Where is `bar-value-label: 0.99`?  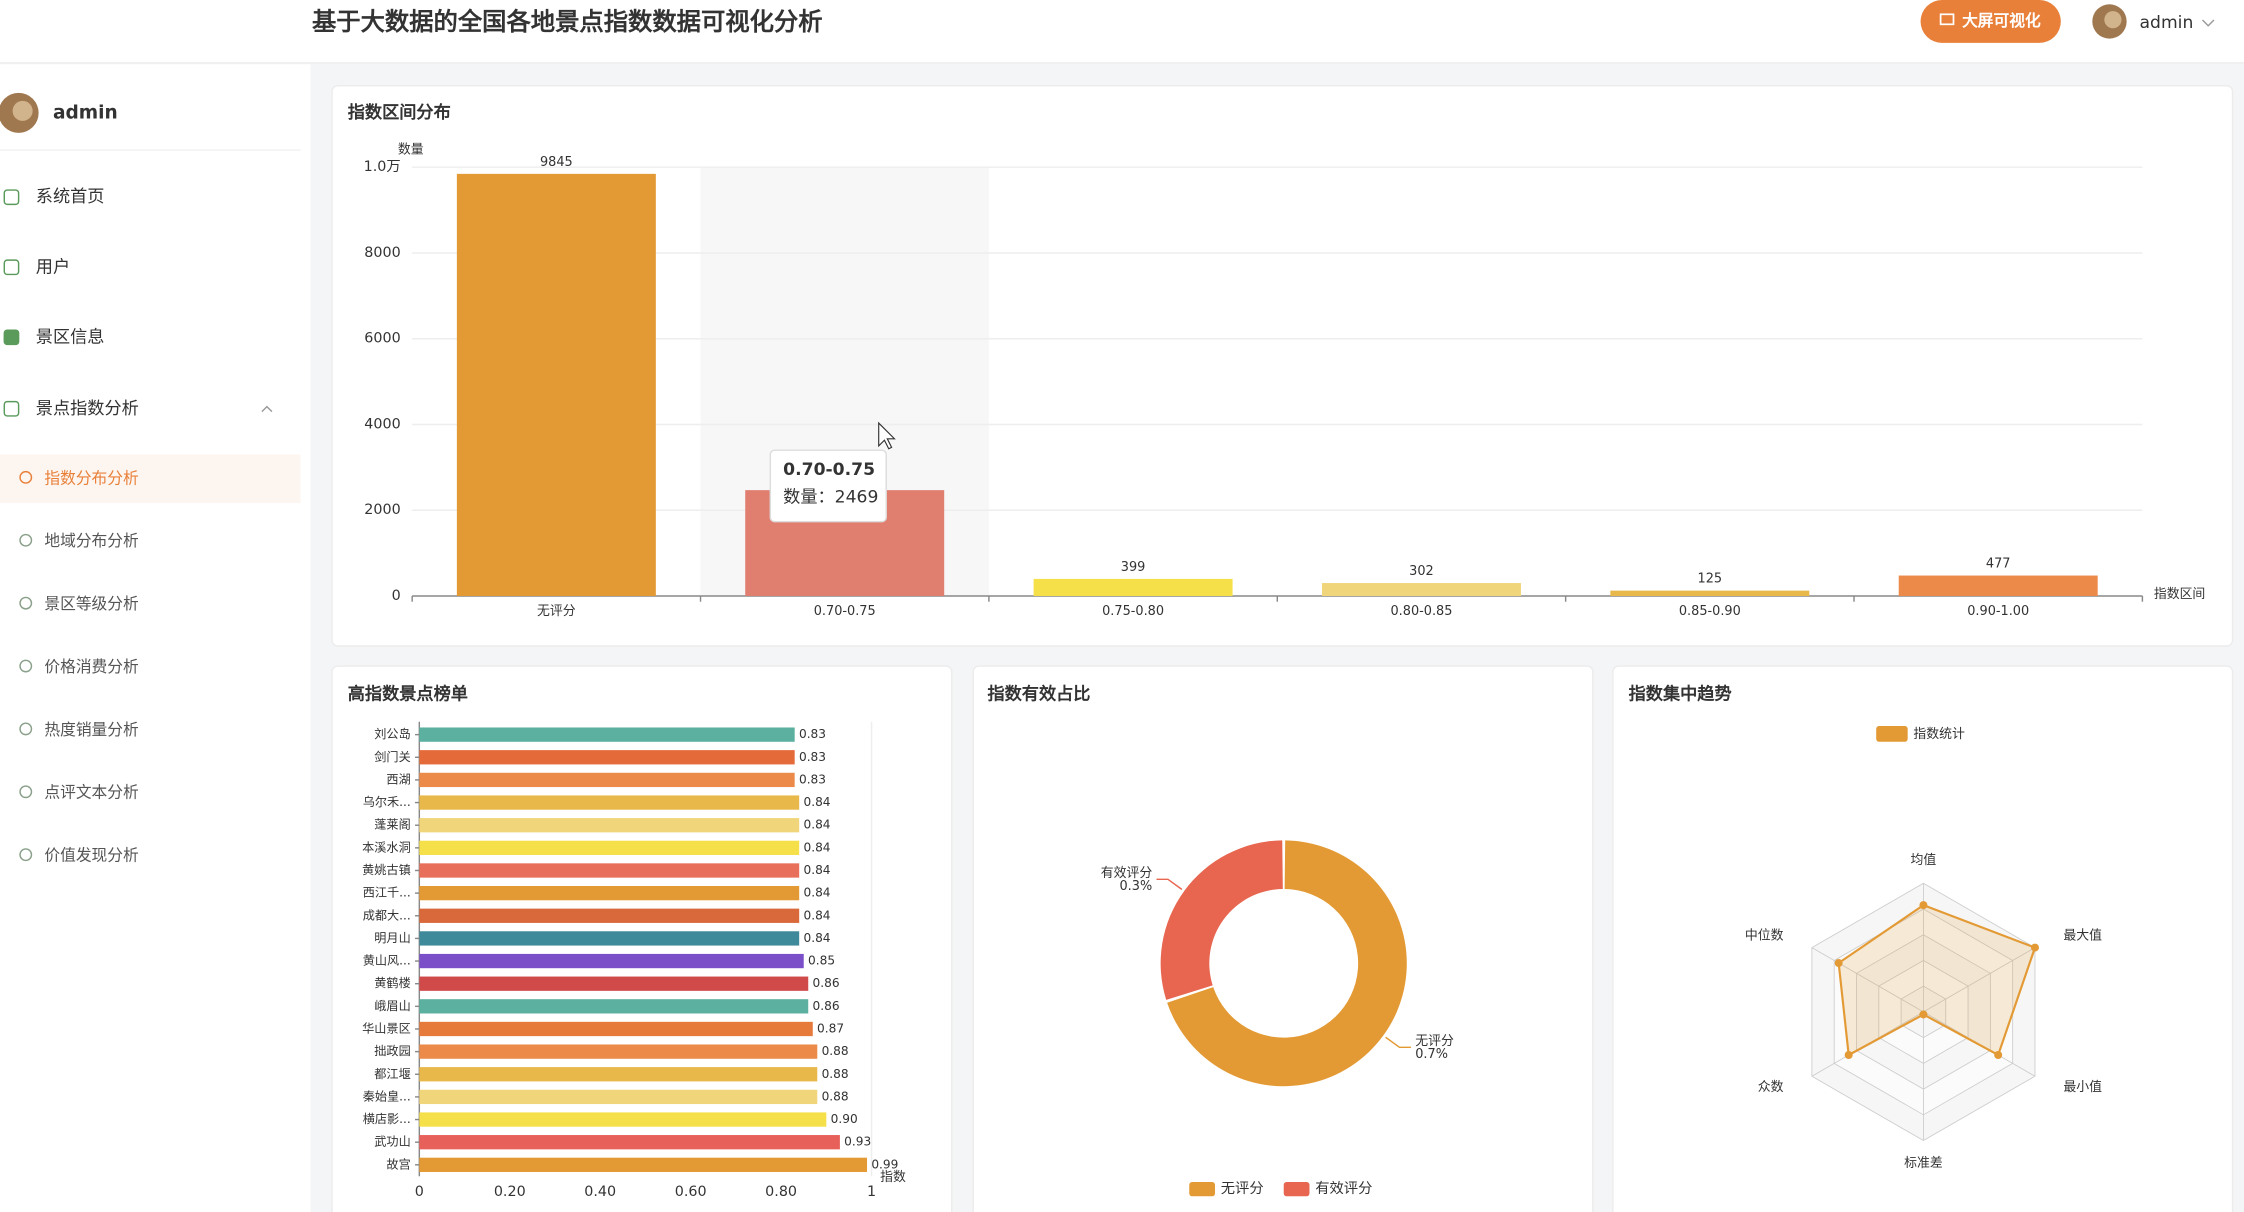 bar-value-label: 0.99 is located at coordinates (884, 1164).